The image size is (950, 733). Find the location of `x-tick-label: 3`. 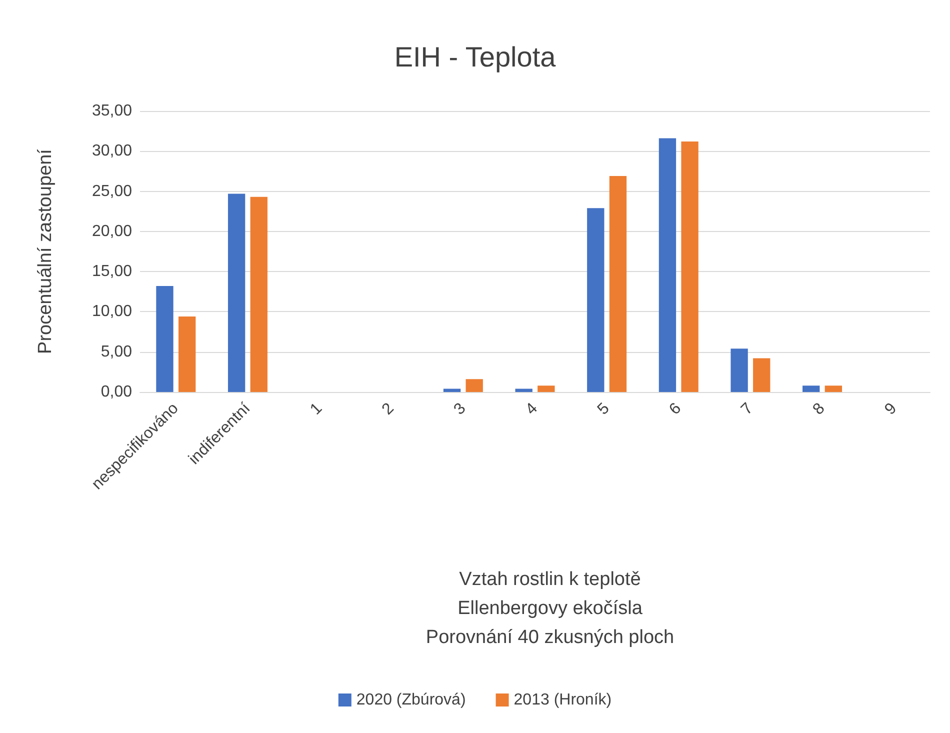

x-tick-label: 3 is located at coordinates (460, 409).